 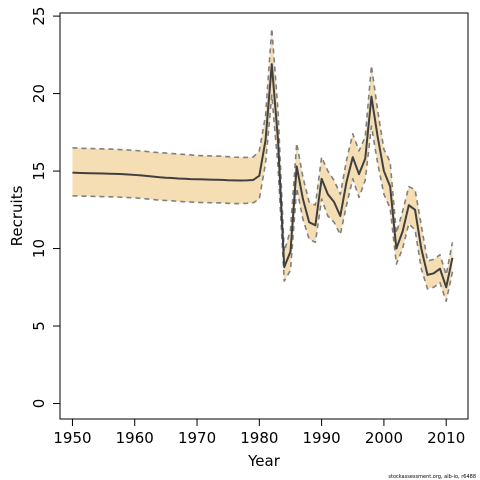 What do you see at coordinates (446, 438) in the screenshot?
I see `x-tick-label: 2010` at bounding box center [446, 438].